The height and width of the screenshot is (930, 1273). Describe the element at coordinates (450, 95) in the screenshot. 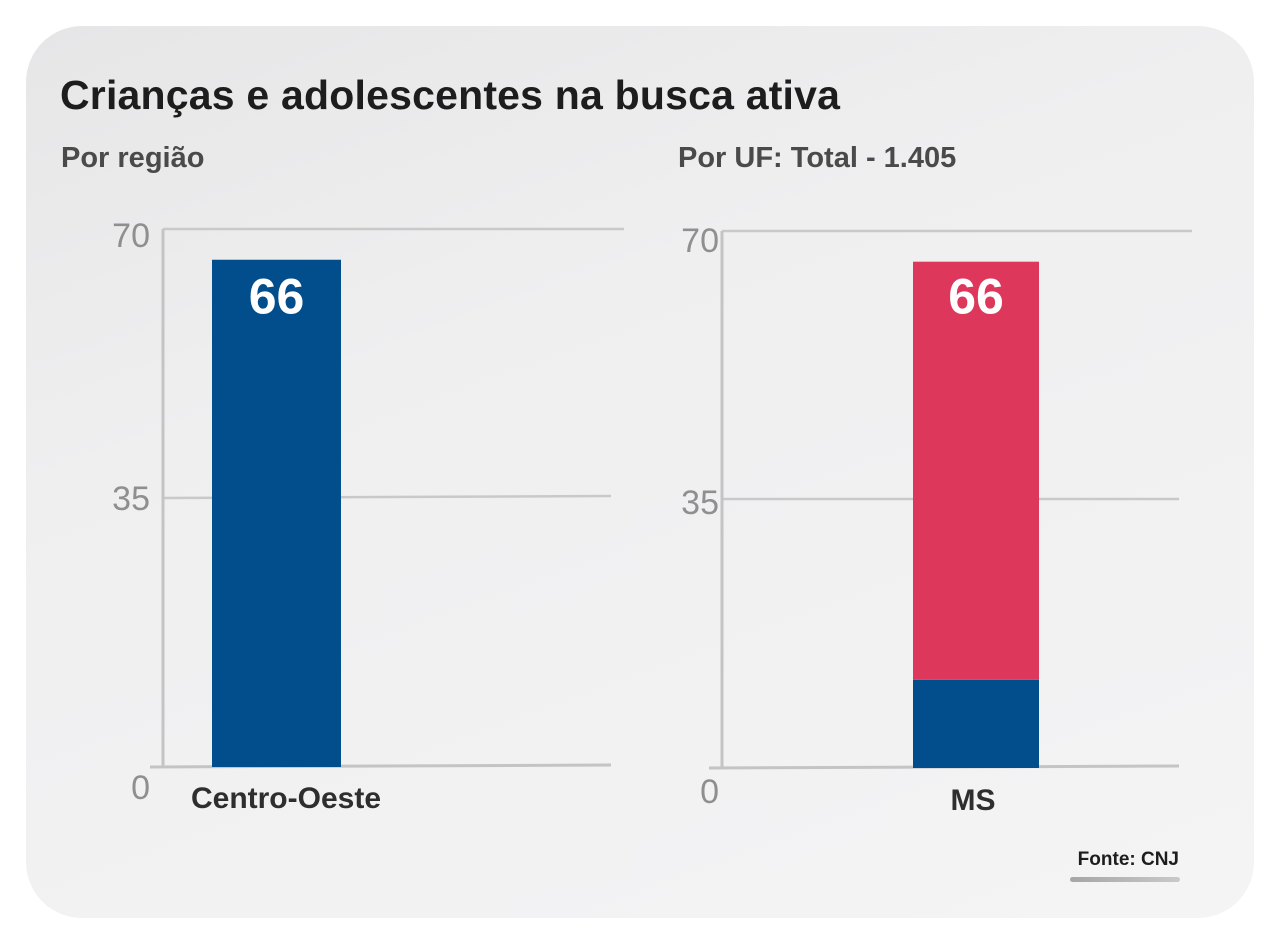

I see `chart-title: Crianças e adolescentes na busca ativa` at that location.